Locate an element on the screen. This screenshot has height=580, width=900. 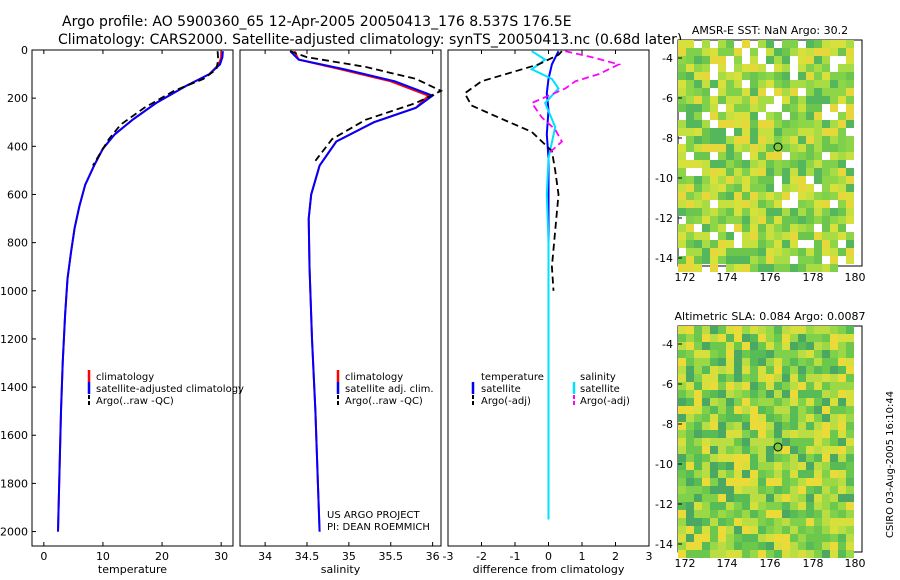
y-tick-label: 1400 is located at coordinates (14, 387).